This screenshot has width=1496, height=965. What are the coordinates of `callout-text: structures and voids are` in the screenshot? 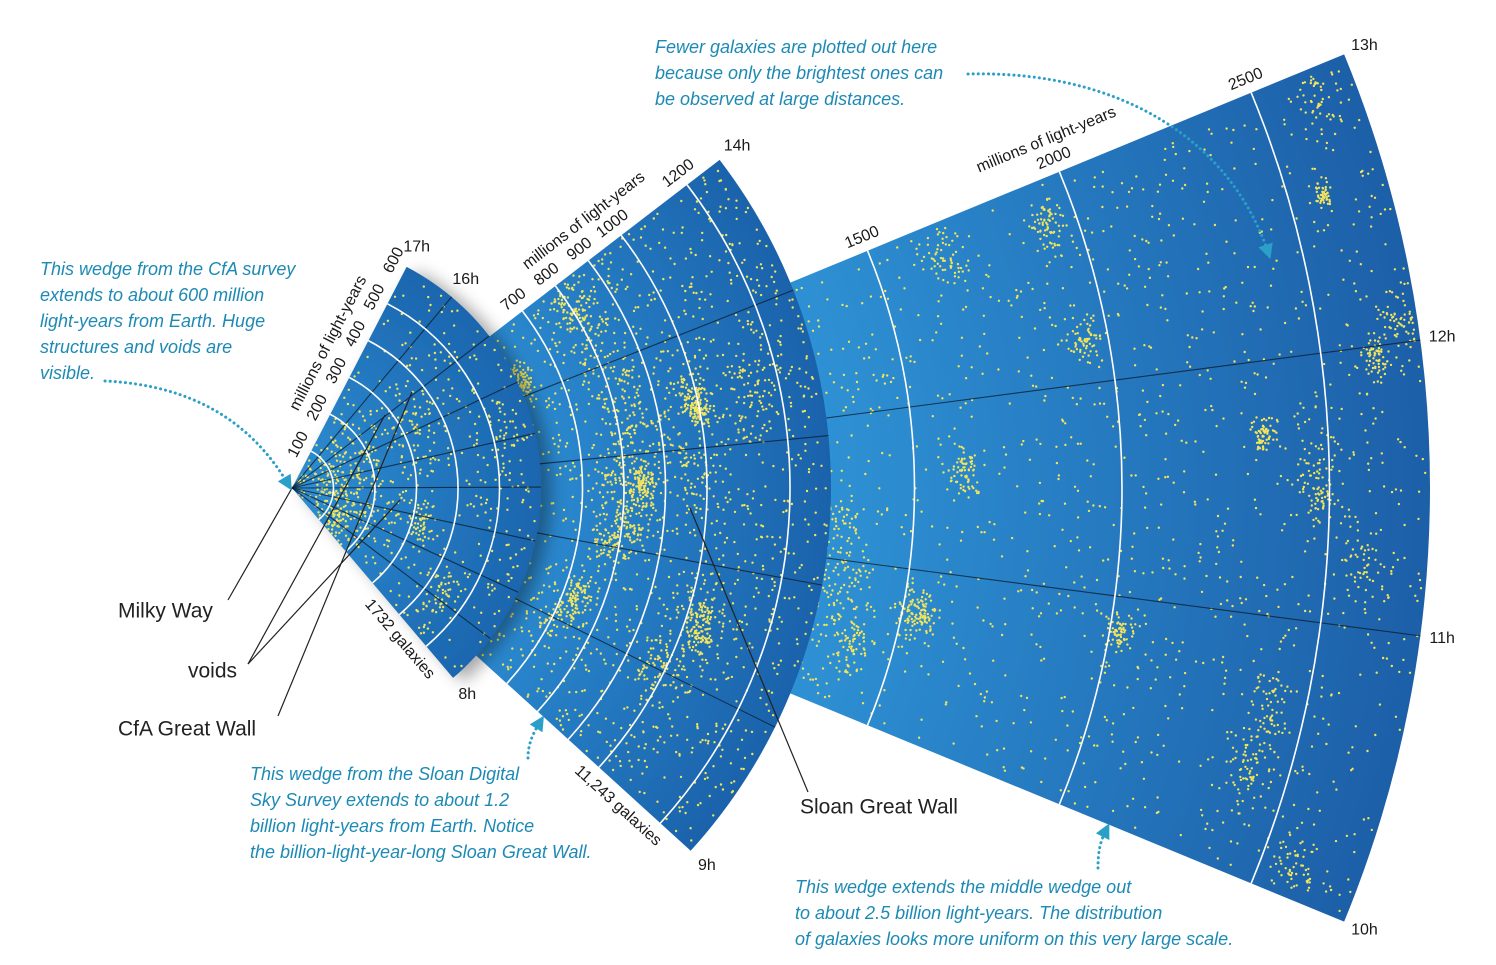 It's located at (136, 347).